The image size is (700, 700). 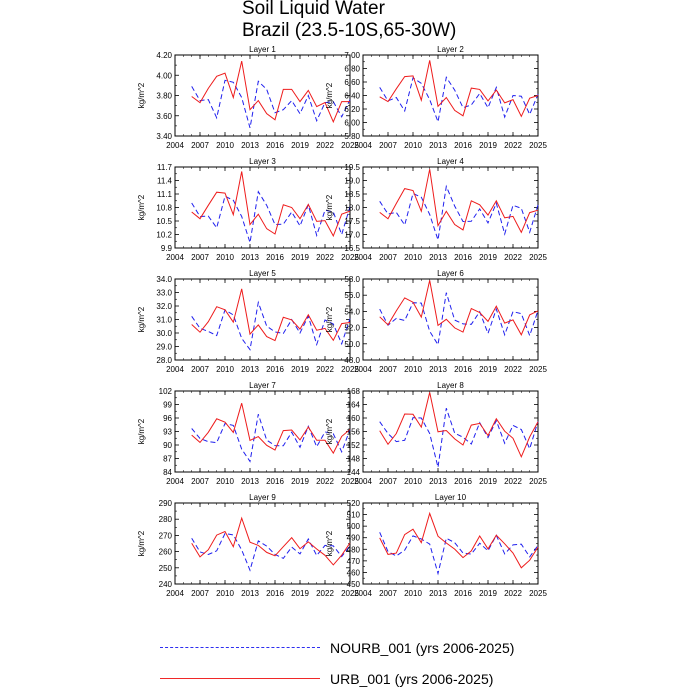 What do you see at coordinates (451, 497) in the screenshot?
I see `panel-title: Layer 10` at bounding box center [451, 497].